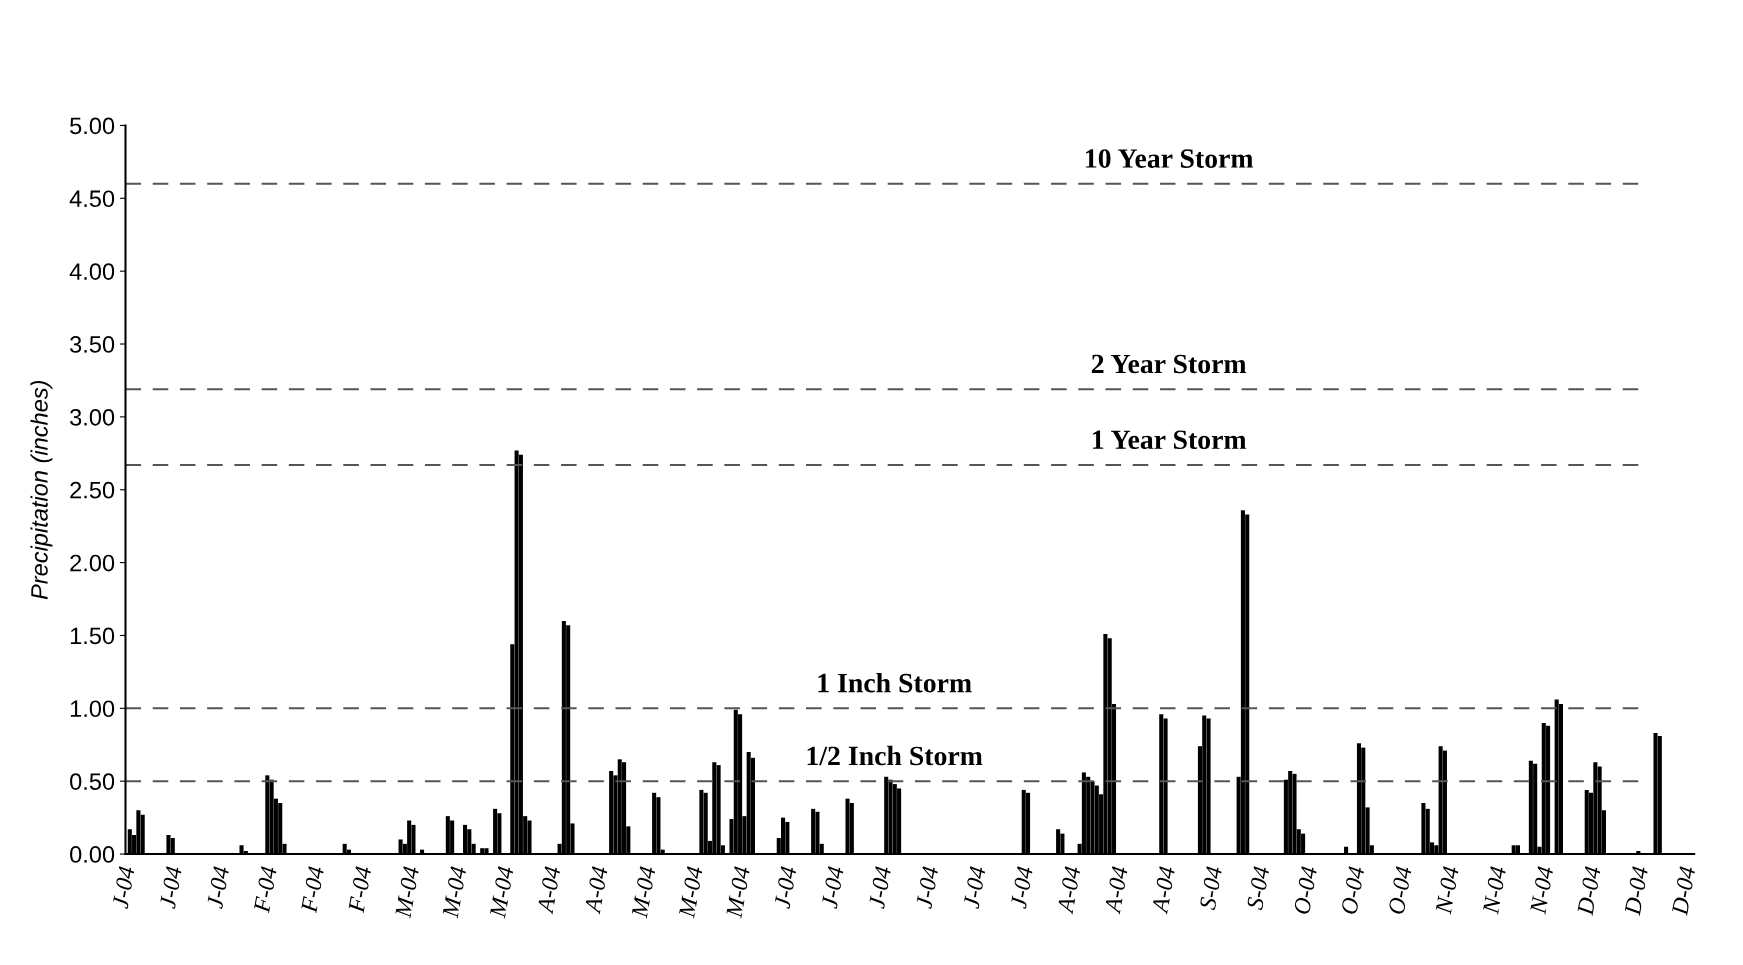 The width and height of the screenshot is (1743, 965). I want to click on y-tick-label: 3.50, so click(92, 344).